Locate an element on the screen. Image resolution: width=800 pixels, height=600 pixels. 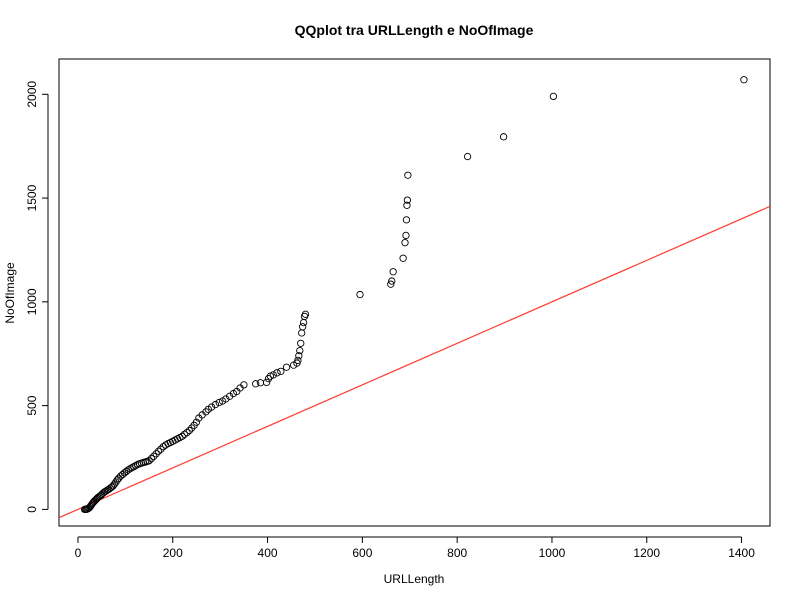
y-axis-label: NoOfImage is located at coordinates (10, 293).